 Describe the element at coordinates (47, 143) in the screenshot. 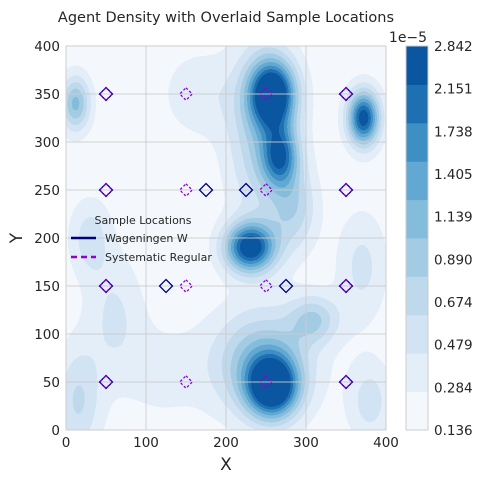

I see `y-tick-label: 300` at that location.